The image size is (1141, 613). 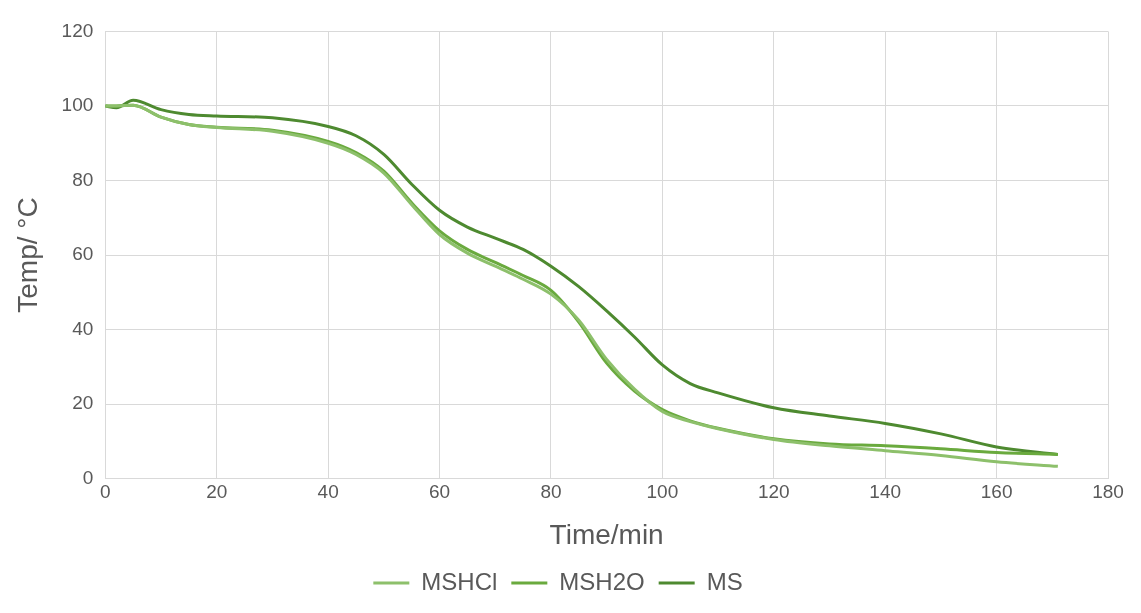 What do you see at coordinates (662, 492) in the screenshot?
I see `x-tick-label: 100` at bounding box center [662, 492].